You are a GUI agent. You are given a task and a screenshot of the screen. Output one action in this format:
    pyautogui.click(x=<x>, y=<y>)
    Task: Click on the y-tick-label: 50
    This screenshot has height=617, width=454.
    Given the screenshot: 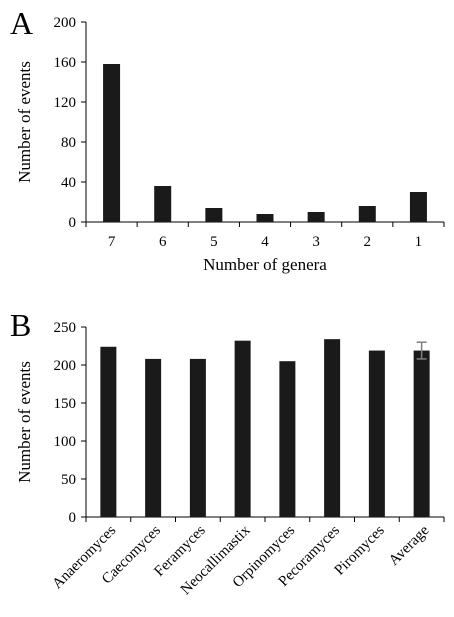 What is the action you would take?
    pyautogui.click(x=68, y=480)
    